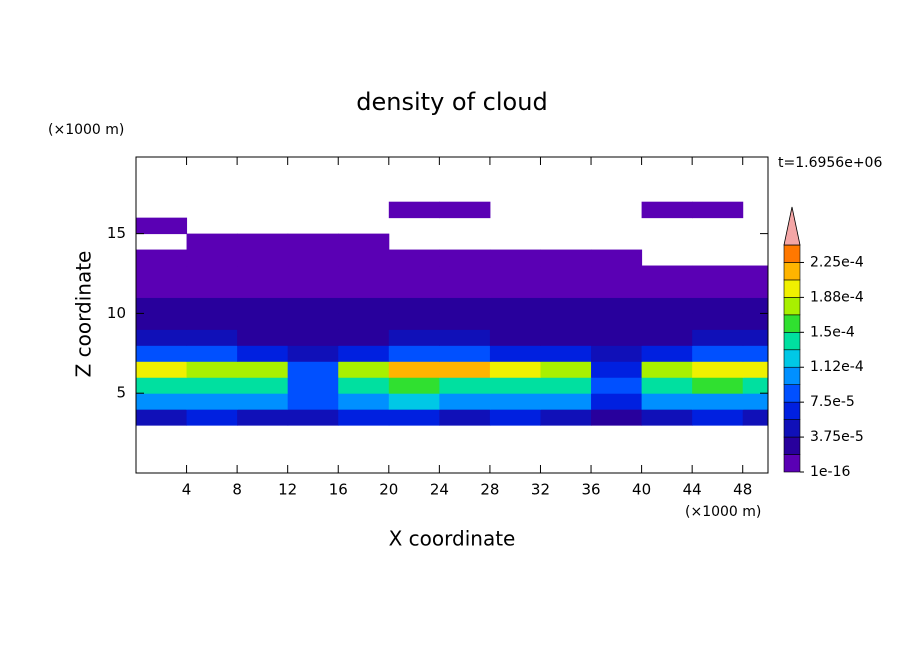 This screenshot has height=658, width=904. I want to click on colorbar-tick-label: 1e-16, so click(830, 472).